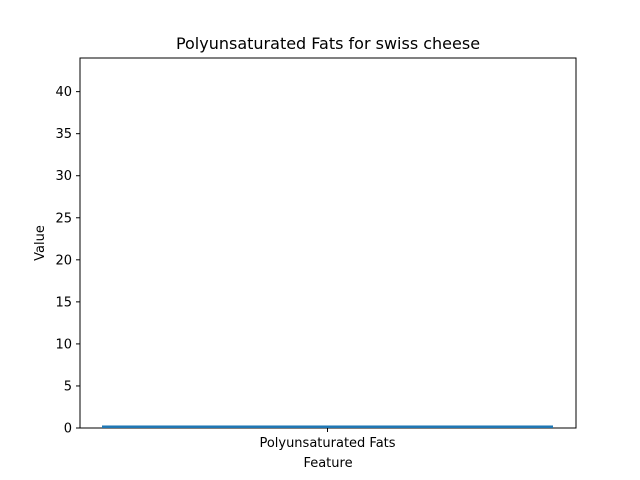 The height and width of the screenshot is (480, 640). Describe the element at coordinates (68, 386) in the screenshot. I see `y-tick-label: 5` at that location.